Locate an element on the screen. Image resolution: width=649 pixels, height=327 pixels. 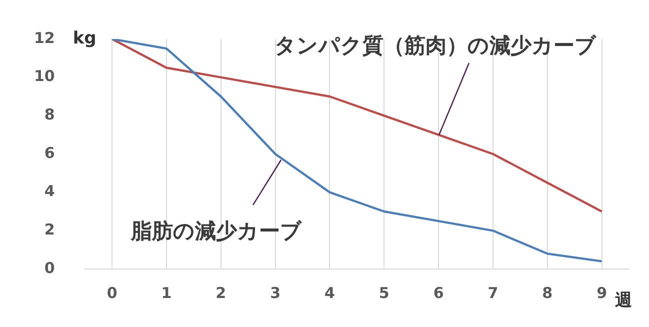
y-tick-label: 4 is located at coordinates (49, 191).